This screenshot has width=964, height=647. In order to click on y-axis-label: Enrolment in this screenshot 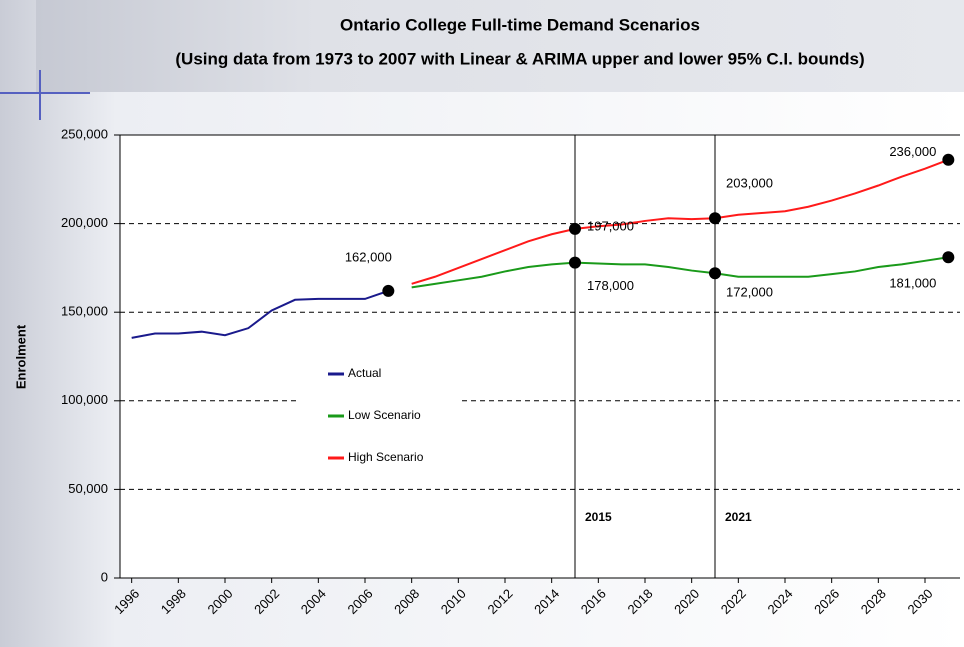, I will do `click(20, 356)`.